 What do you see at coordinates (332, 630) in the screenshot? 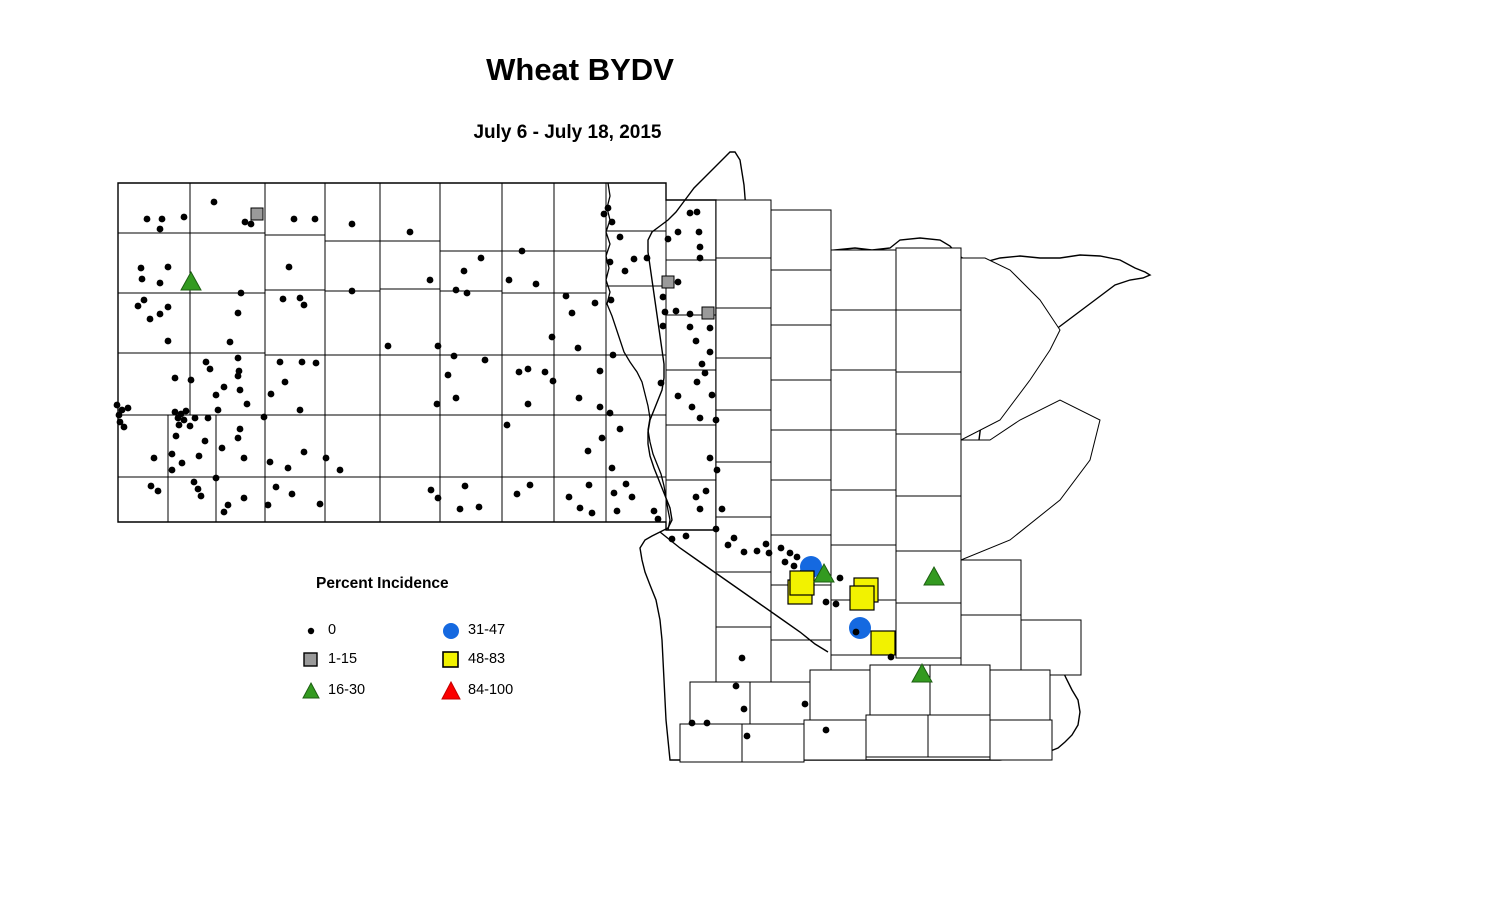
I see `legend-label-0: 0` at bounding box center [332, 630].